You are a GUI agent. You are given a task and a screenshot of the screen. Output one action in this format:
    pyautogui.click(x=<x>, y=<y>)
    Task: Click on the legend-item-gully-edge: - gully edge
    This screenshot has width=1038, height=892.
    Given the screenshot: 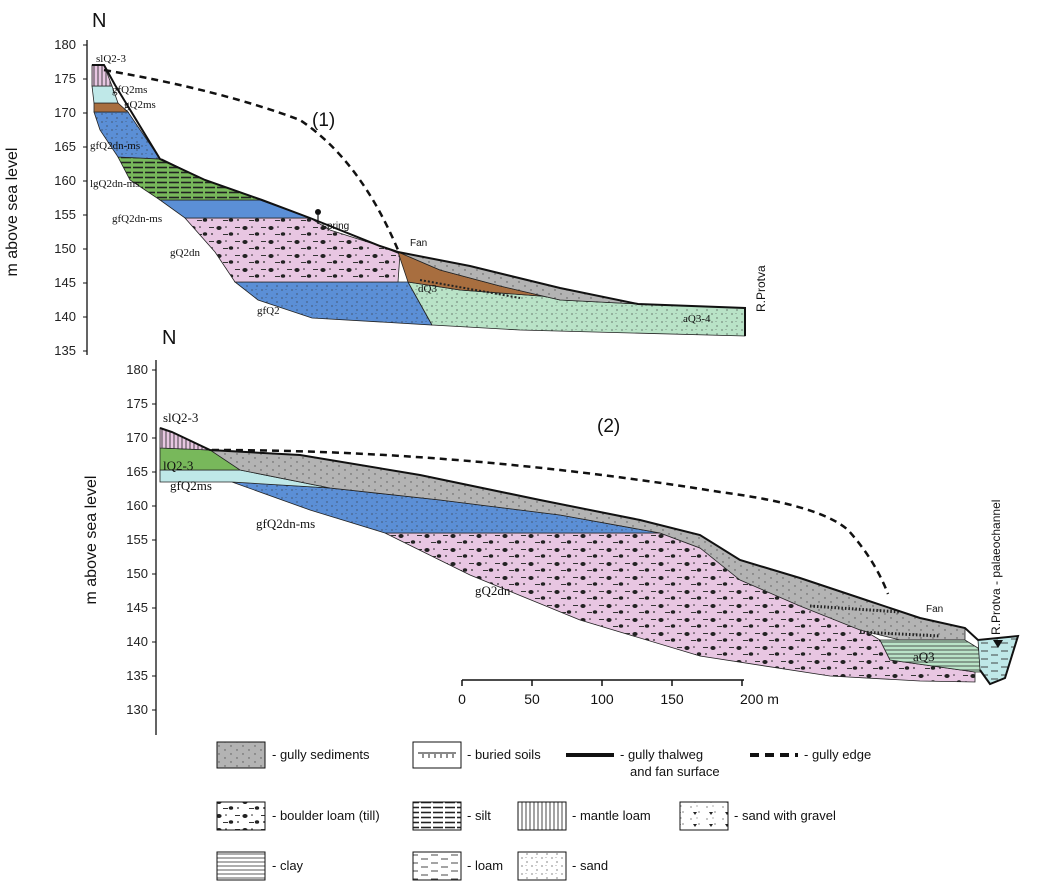 What is the action you would take?
    pyautogui.click(x=810, y=754)
    